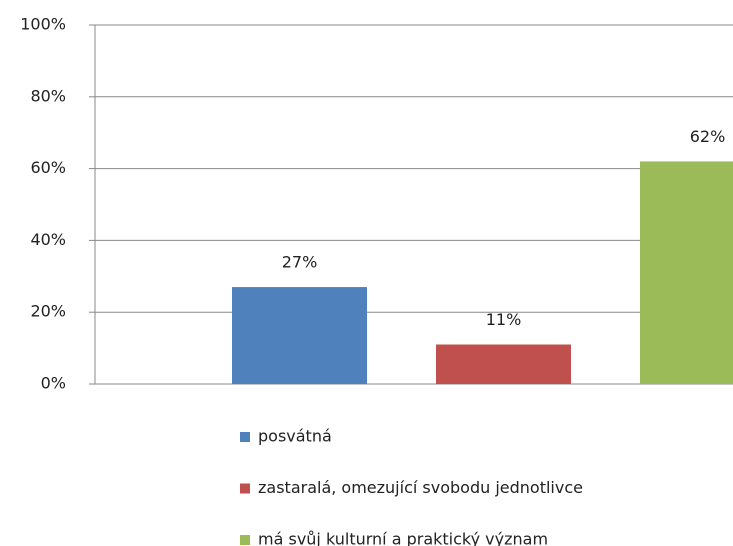  What do you see at coordinates (295, 436) in the screenshot?
I see `legend-label: posvátná` at bounding box center [295, 436].